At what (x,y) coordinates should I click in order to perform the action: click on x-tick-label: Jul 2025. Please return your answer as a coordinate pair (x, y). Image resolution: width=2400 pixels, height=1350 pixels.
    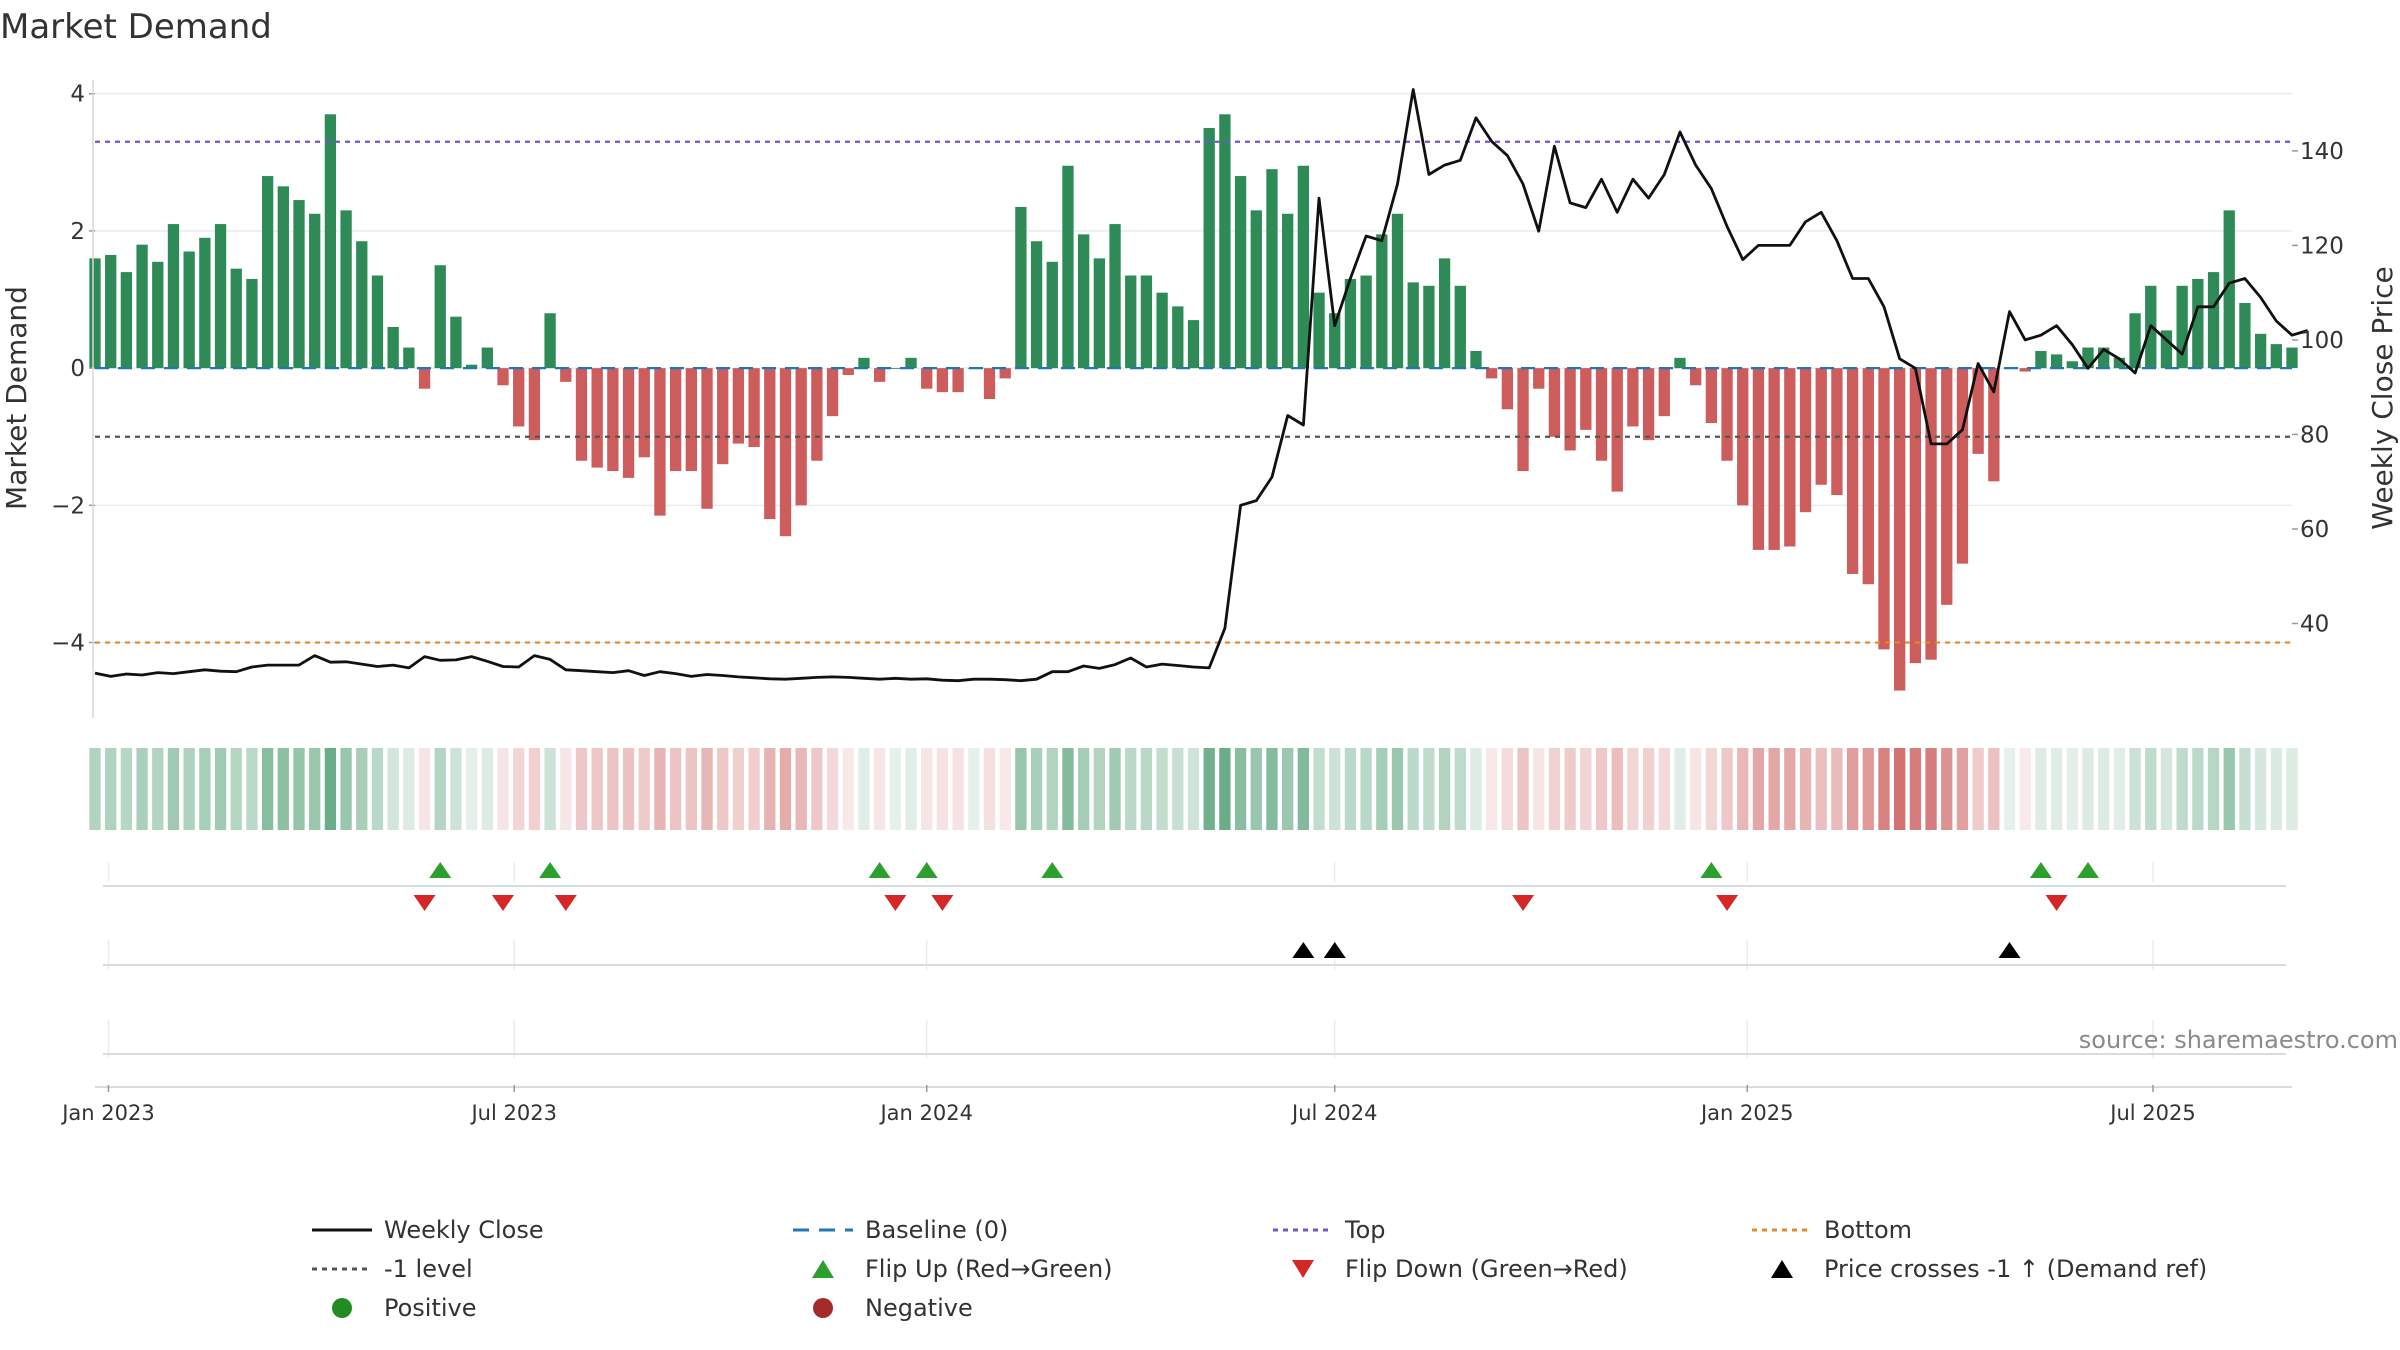
    Looking at the image, I should click on (2151, 1113).